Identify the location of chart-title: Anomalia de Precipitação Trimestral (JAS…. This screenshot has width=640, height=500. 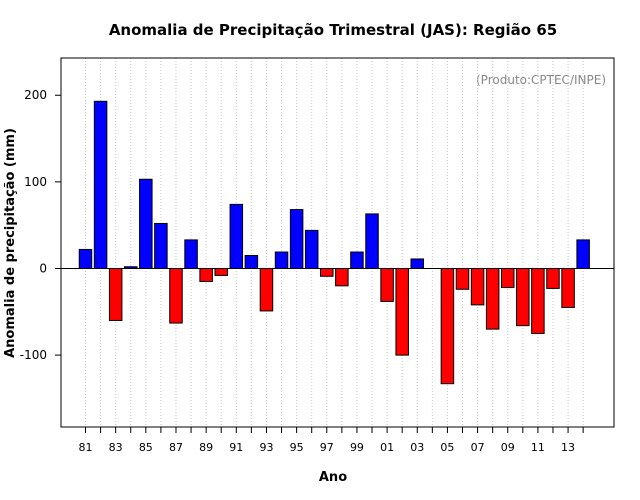
(333, 30).